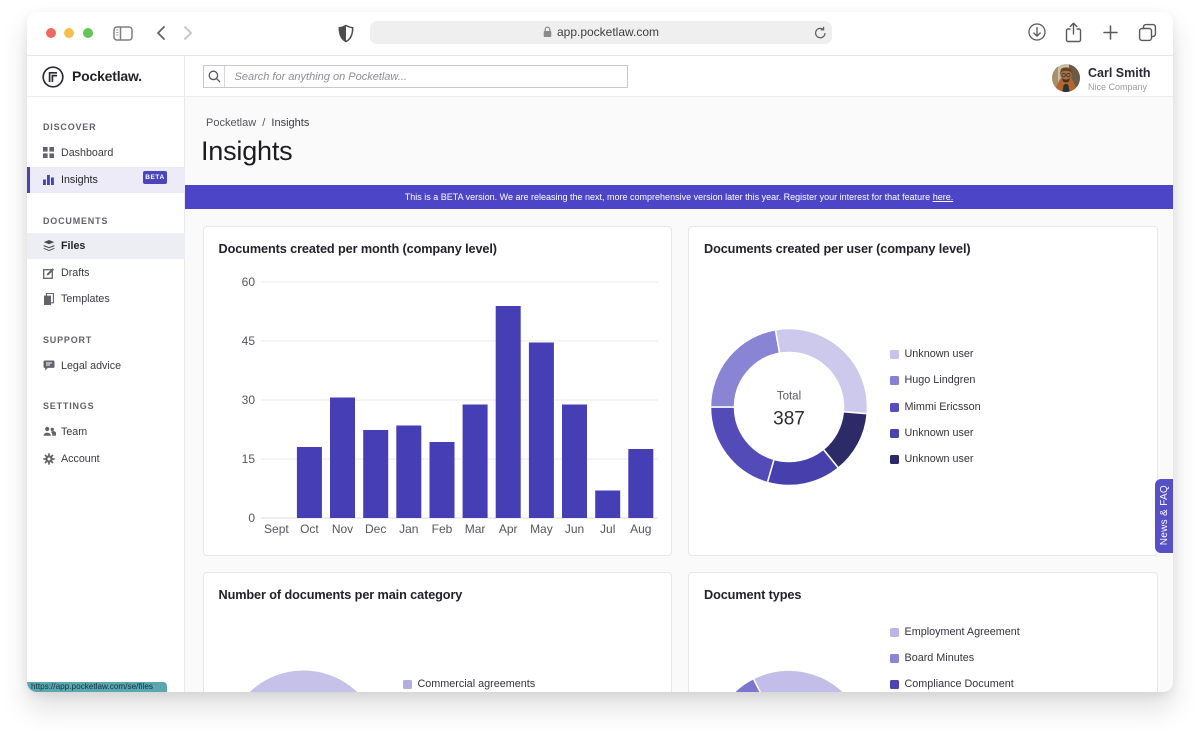 The height and width of the screenshot is (737, 1200). Describe the element at coordinates (408, 529) in the screenshot. I see `svg-text: Jan` at that location.